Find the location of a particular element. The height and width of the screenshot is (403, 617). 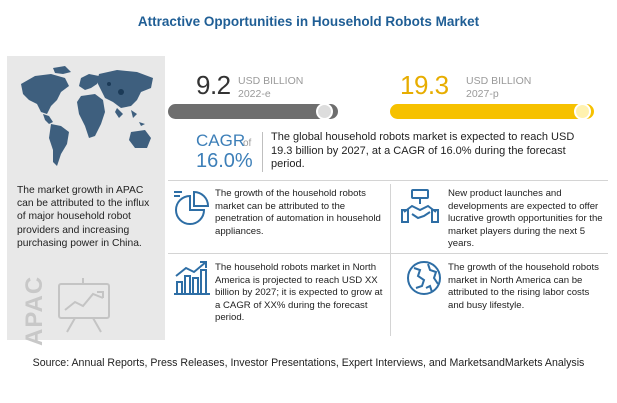

cagr-of: of is located at coordinates (247, 143).